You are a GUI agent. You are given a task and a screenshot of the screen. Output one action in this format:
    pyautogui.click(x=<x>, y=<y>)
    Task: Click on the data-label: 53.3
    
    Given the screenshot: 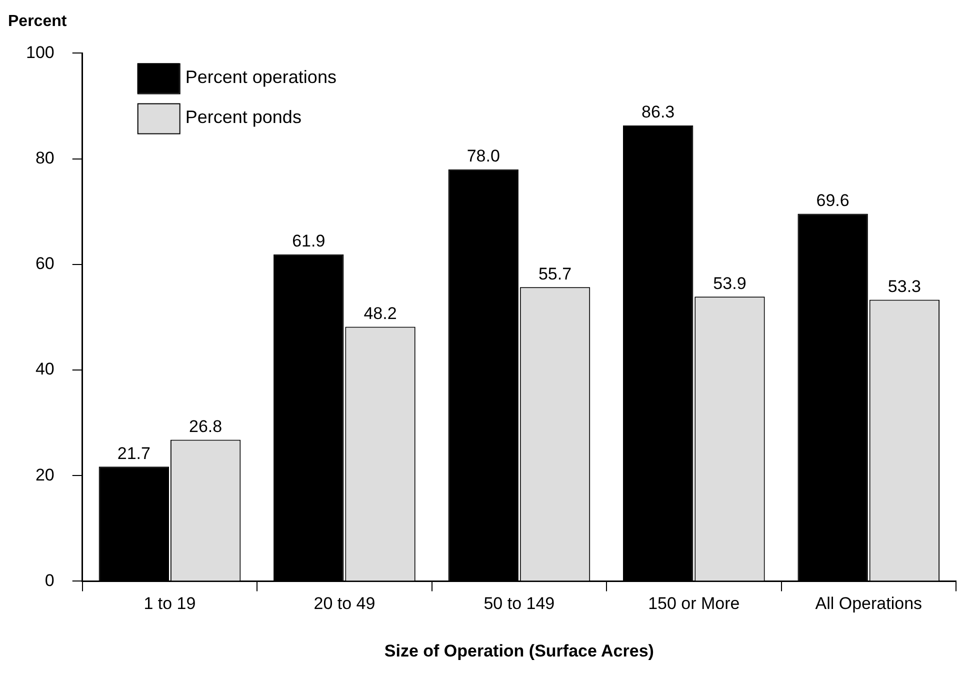 What is the action you would take?
    pyautogui.click(x=904, y=286)
    